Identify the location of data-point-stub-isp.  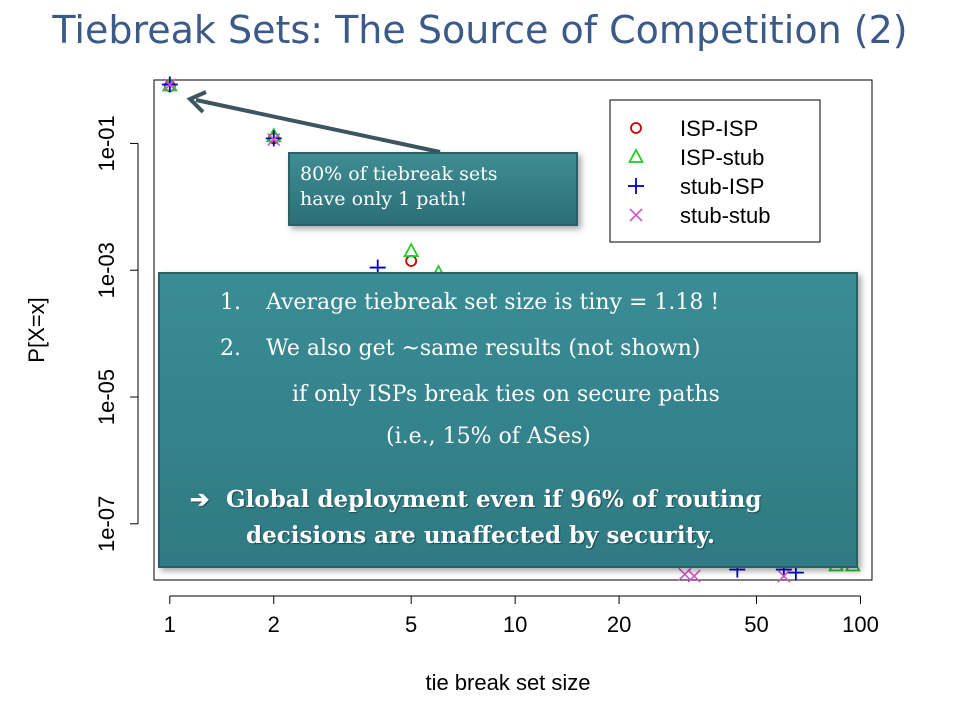
(273, 138).